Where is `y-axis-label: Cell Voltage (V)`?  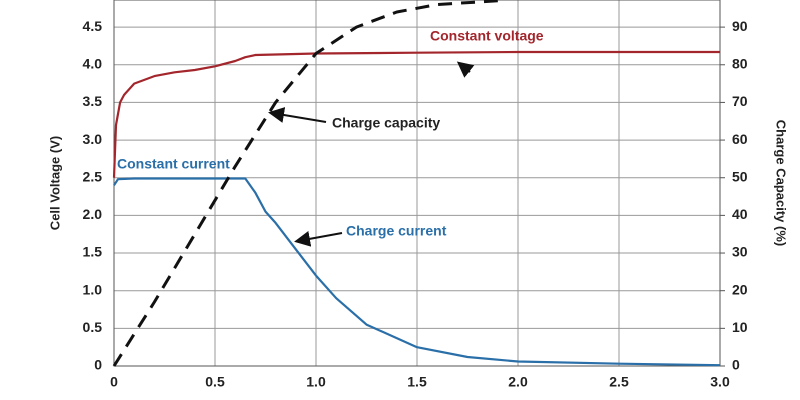 y-axis-label: Cell Voltage (V) is located at coordinates (54, 183).